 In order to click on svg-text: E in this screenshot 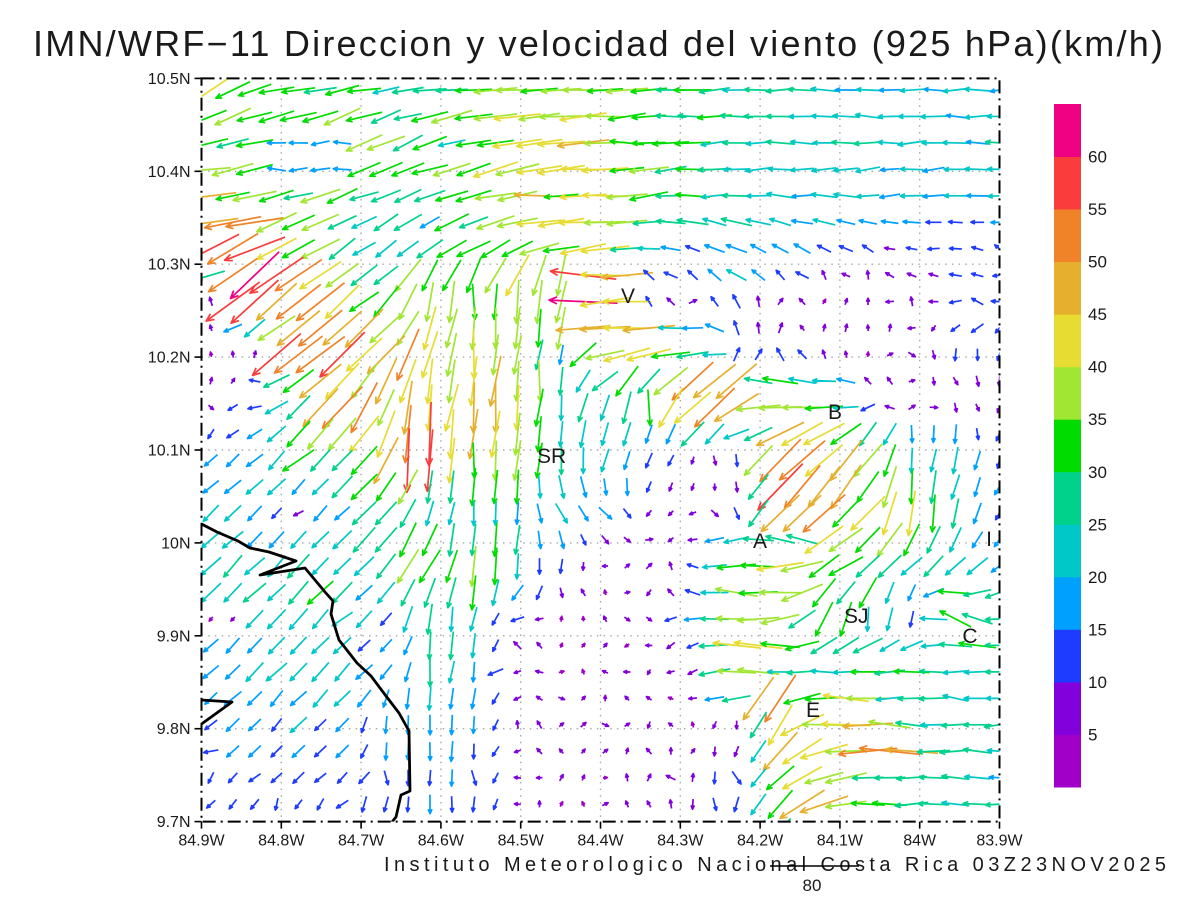, I will do `click(813, 710)`.